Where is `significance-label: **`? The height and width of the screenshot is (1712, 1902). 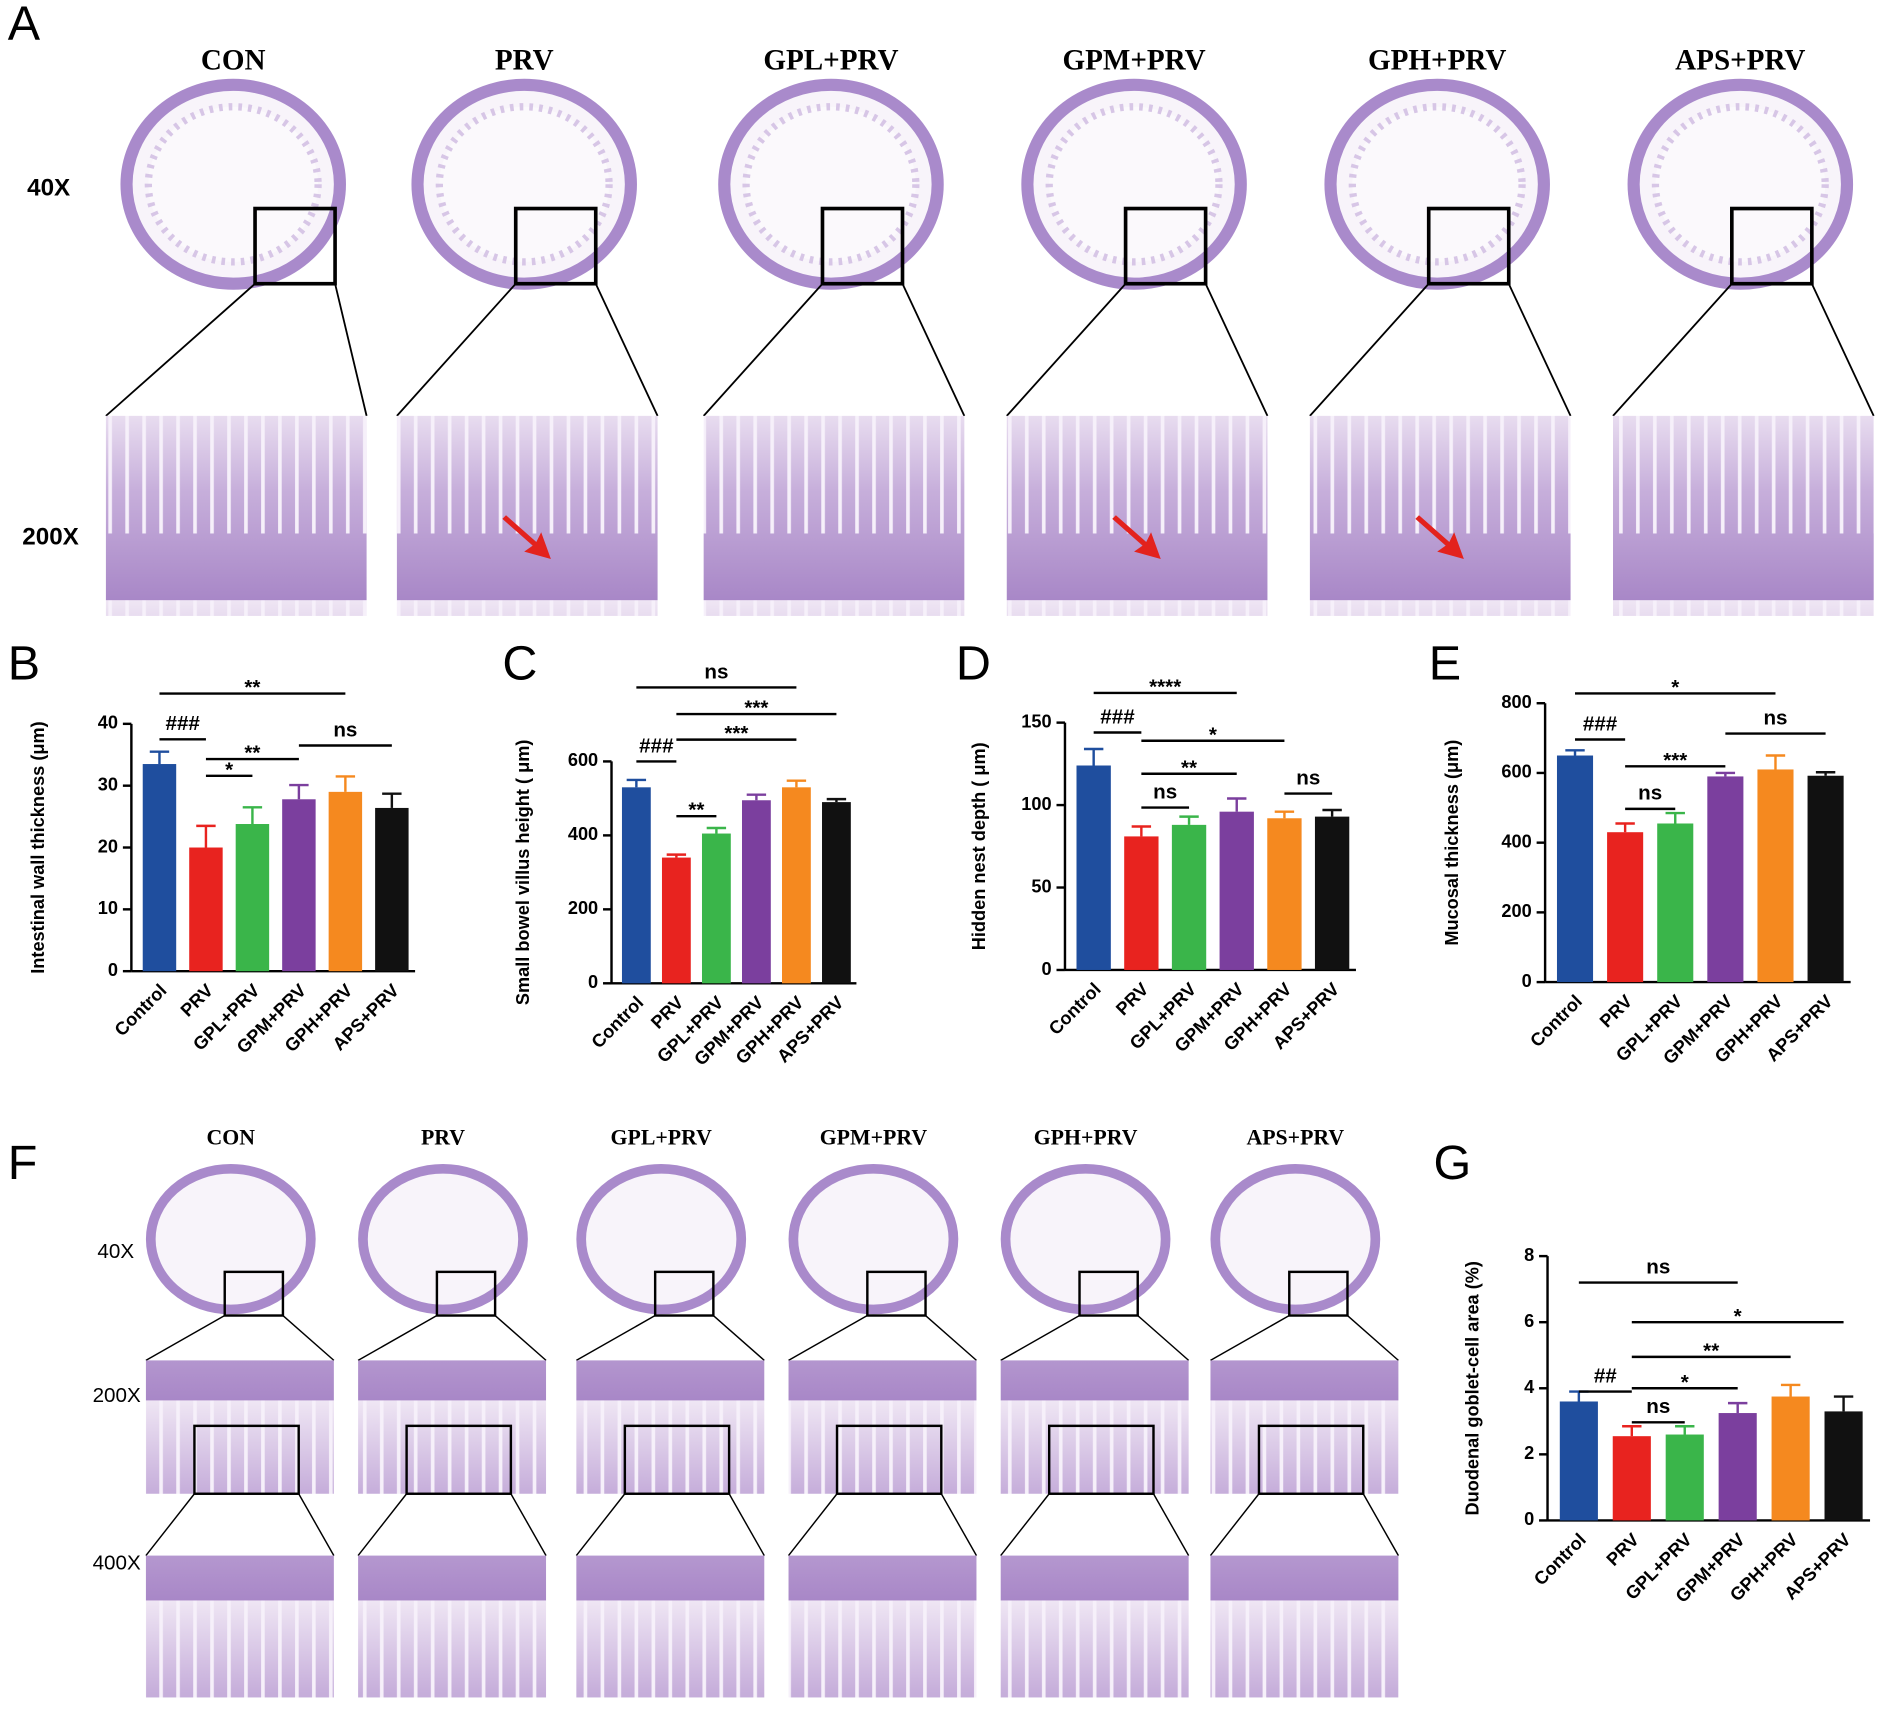 significance-label: ** is located at coordinates (696, 810).